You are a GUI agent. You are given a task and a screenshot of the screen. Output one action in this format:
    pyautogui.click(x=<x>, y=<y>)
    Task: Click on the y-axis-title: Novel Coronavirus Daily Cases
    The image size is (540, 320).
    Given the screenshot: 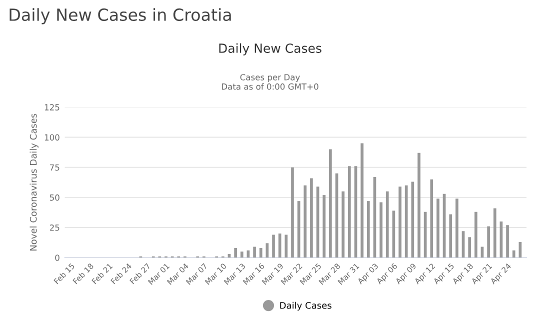 What is the action you would take?
    pyautogui.click(x=34, y=182)
    